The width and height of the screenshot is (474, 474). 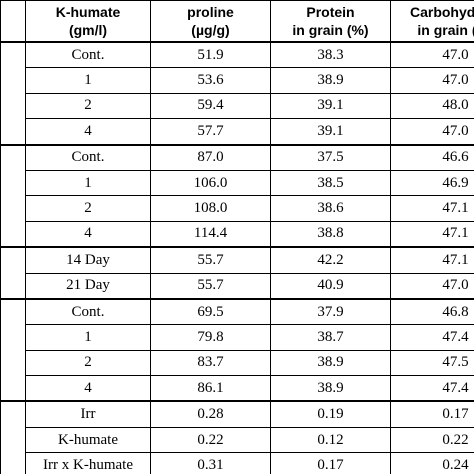 I want to click on table-cell: 53.6, so click(x=210, y=80).